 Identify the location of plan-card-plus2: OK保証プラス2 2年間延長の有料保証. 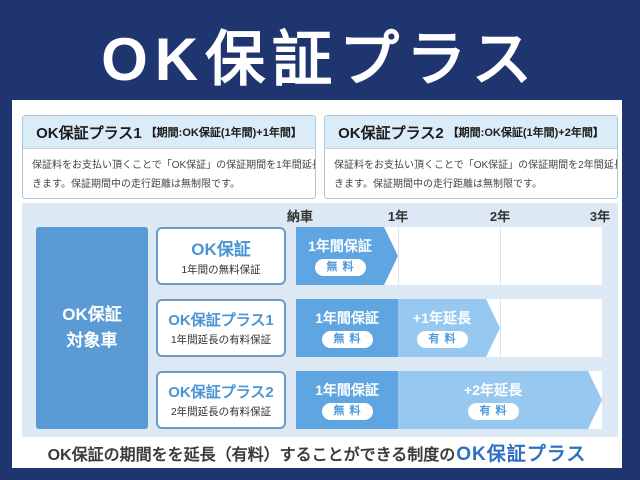
(221, 400).